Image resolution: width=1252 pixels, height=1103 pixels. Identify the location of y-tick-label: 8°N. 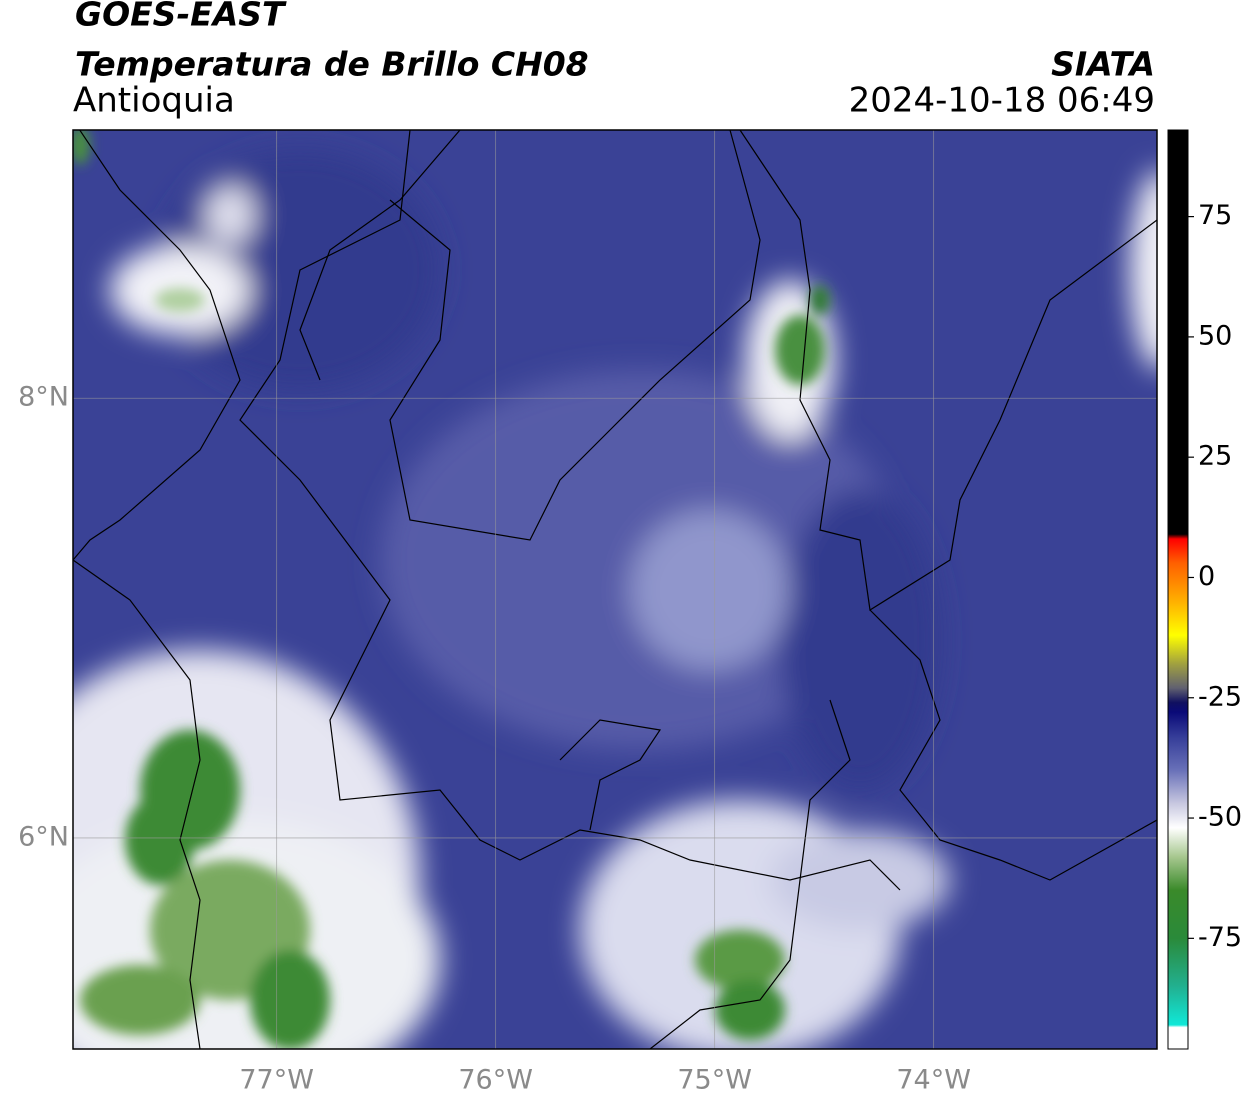
(43, 397).